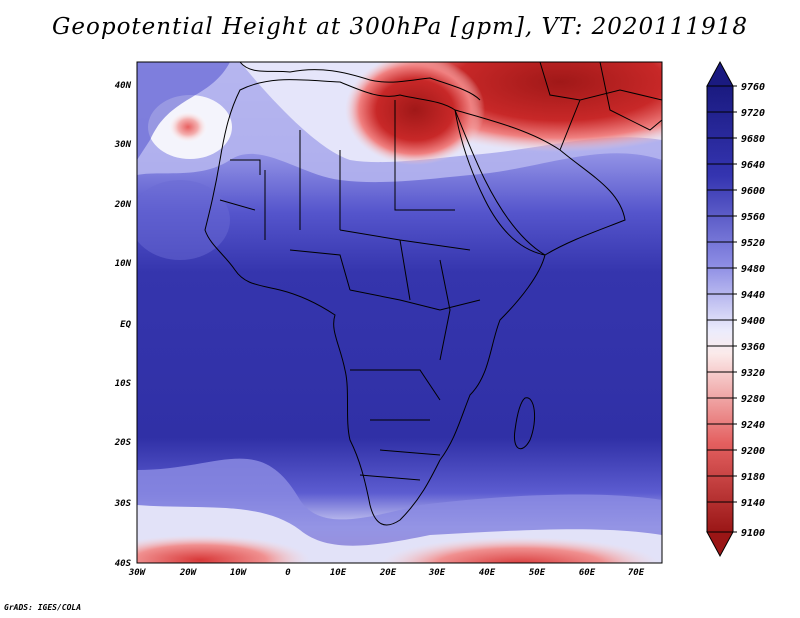 The height and width of the screenshot is (618, 800). Describe the element at coordinates (636, 573) in the screenshot. I see `x-tick-70e: 70E` at that location.